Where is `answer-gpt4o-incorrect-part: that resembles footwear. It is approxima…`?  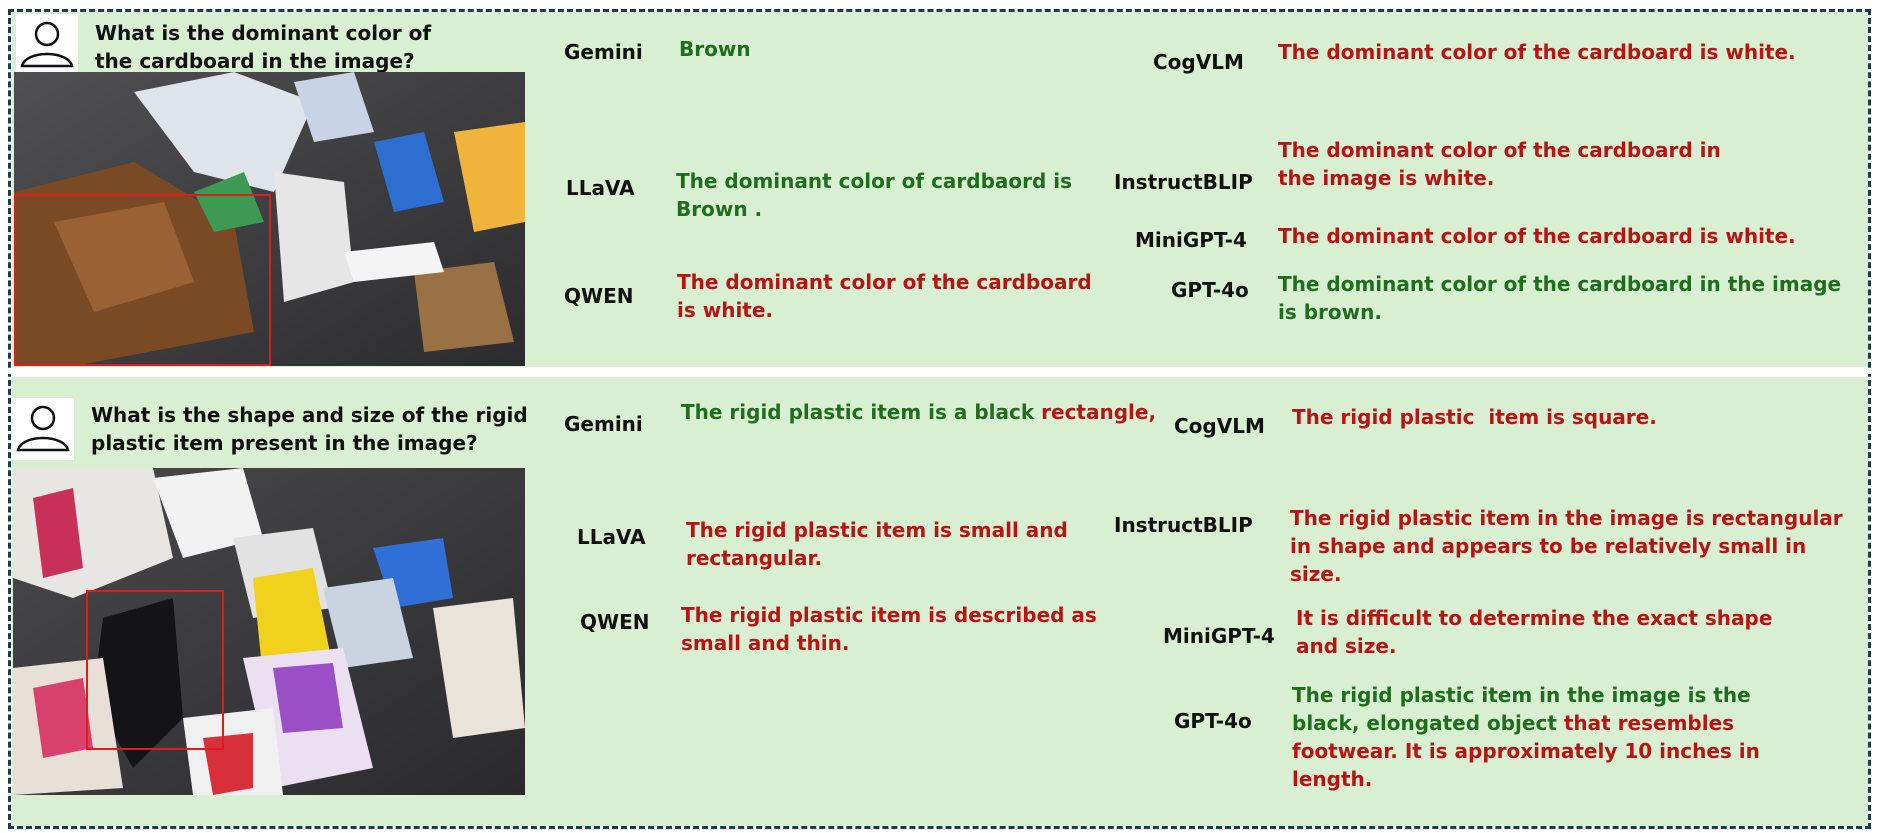
answer-gpt4o-incorrect-part: that resembles footwear. It is approxima… is located at coordinates (1526, 751).